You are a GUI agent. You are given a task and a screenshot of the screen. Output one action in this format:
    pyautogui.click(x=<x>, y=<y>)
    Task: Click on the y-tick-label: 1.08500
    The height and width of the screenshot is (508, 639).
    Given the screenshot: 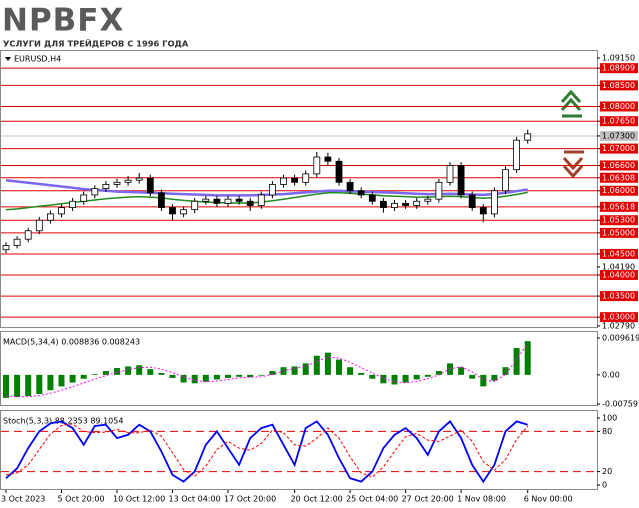 What is the action you would take?
    pyautogui.click(x=618, y=85)
    